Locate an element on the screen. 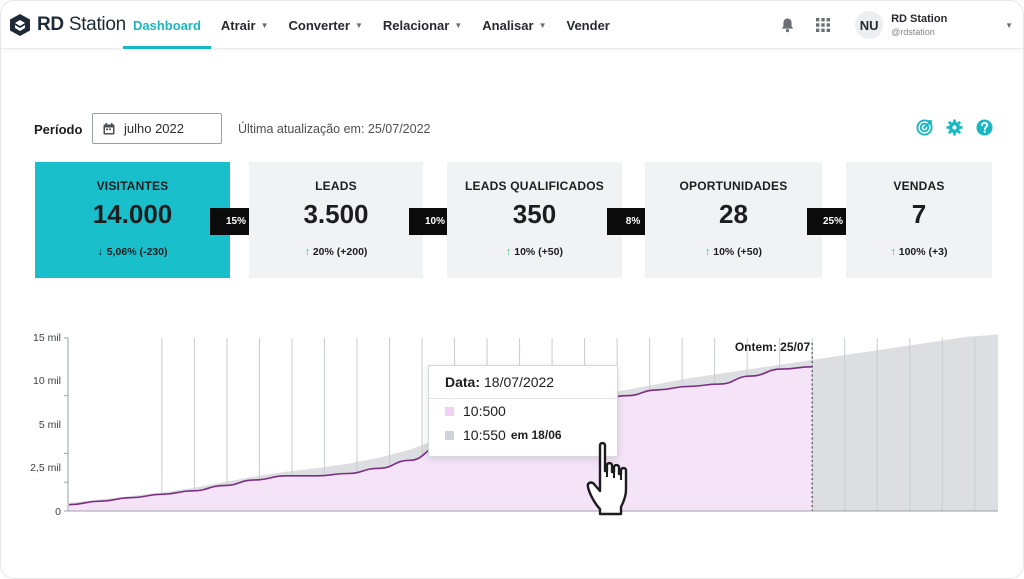 This screenshot has height=579, width=1024. chart-tooltip: Data: 18/07/2022 10:500 10:550 em 18/06 is located at coordinates (523, 411).